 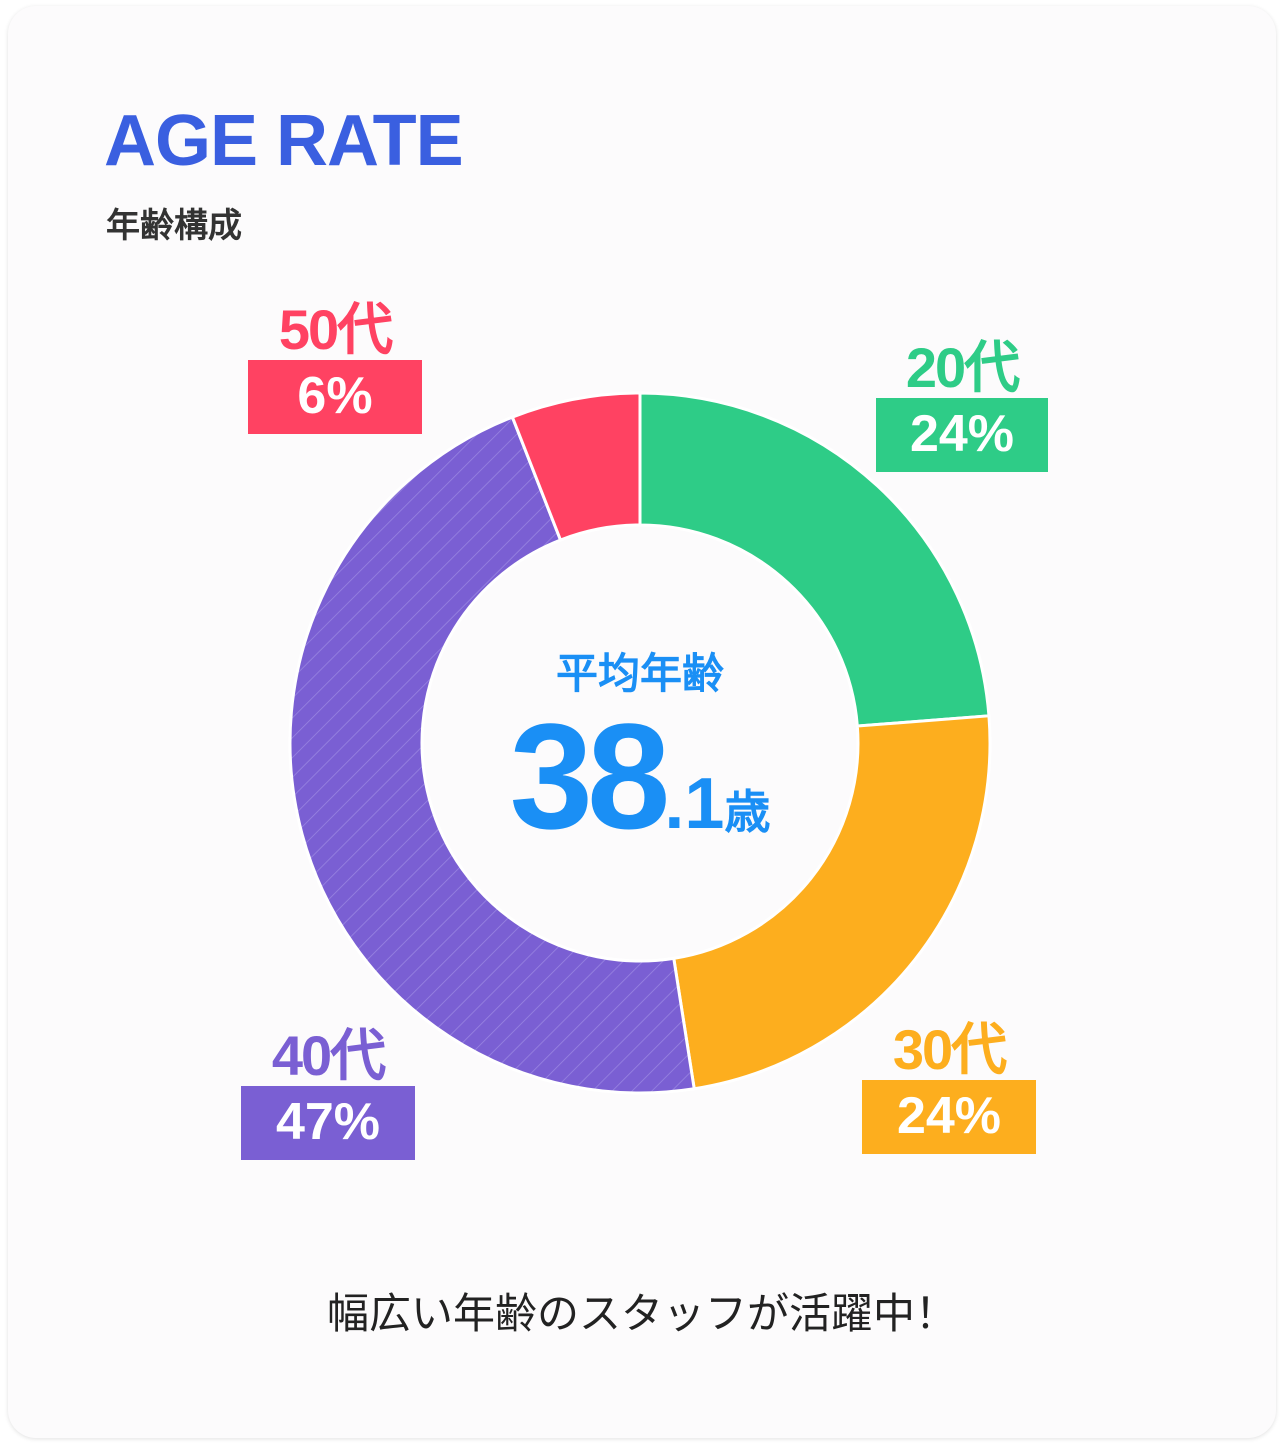 I want to click on percent-text: 6%, so click(x=335, y=396).